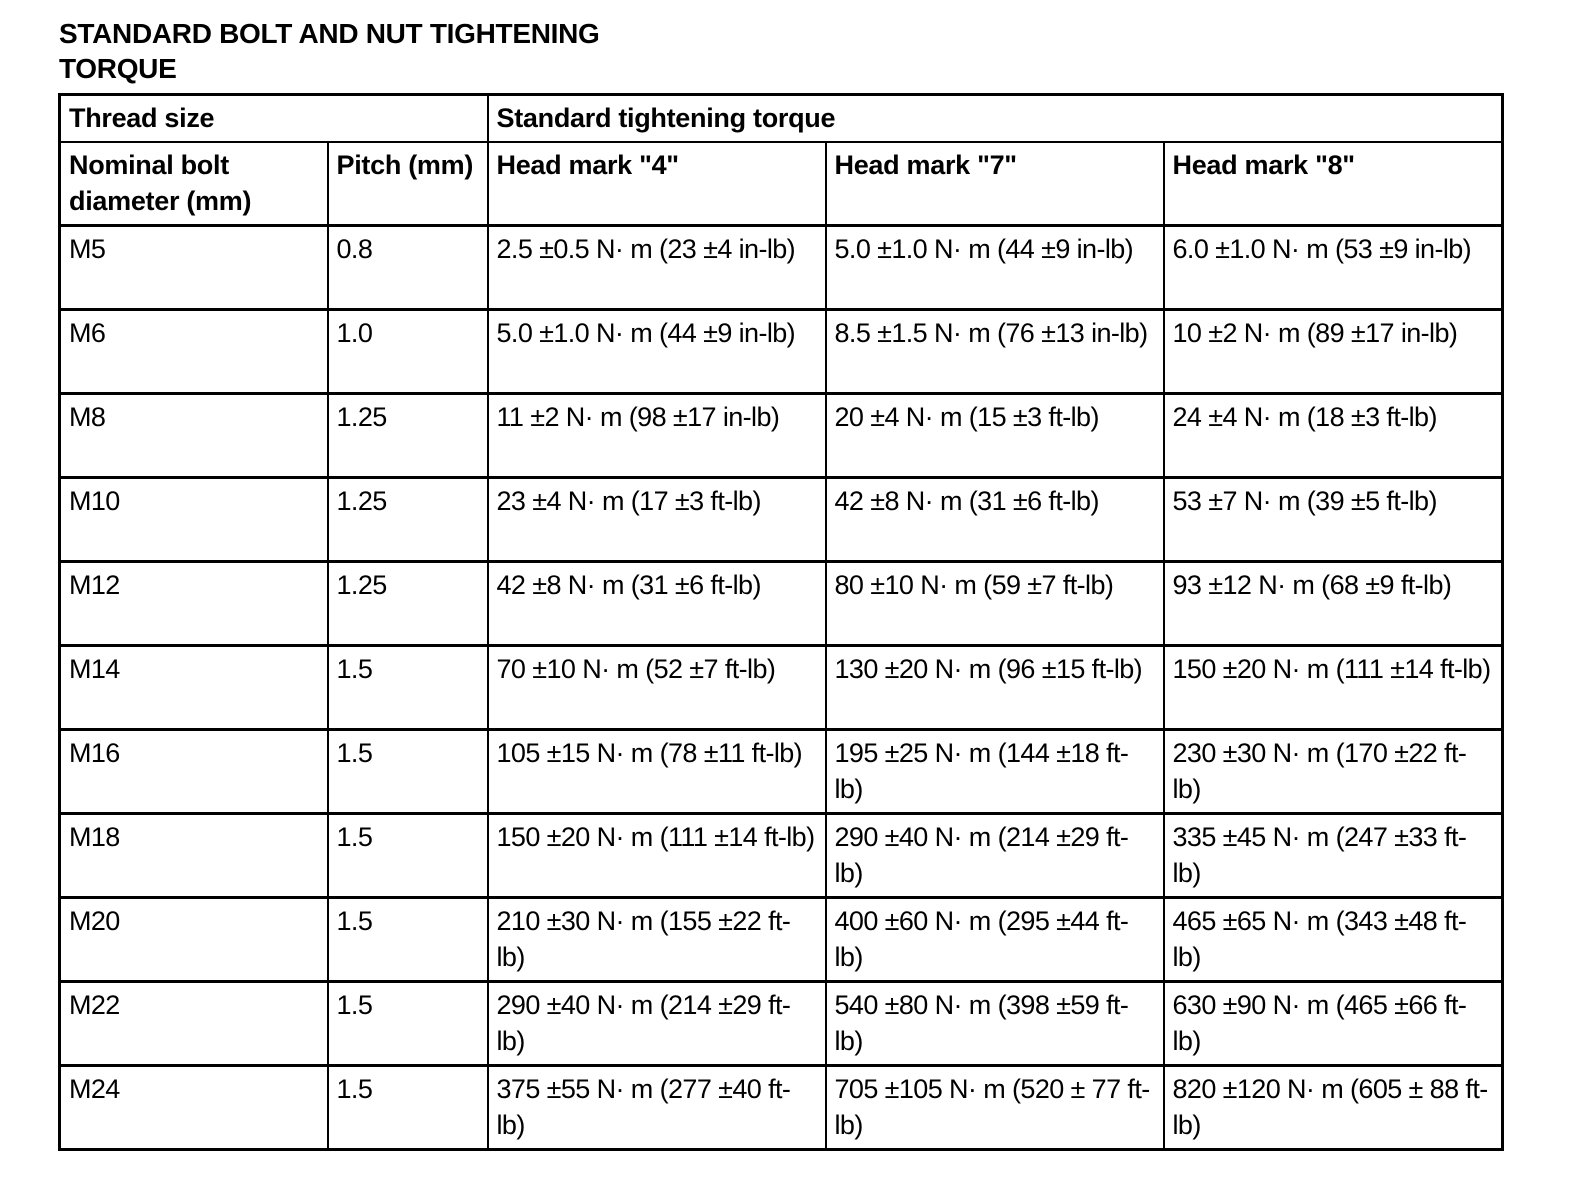 Image resolution: width=1584 pixels, height=1180 pixels. I want to click on cell-head-mark-4: 210 ±30 N· m (155 ±22 ft-lb), so click(656, 939).